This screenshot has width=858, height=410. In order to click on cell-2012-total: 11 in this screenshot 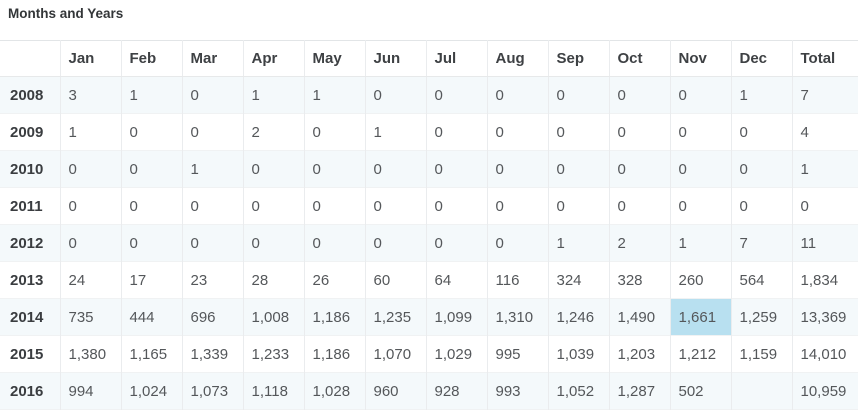, I will do `click(824, 243)`.